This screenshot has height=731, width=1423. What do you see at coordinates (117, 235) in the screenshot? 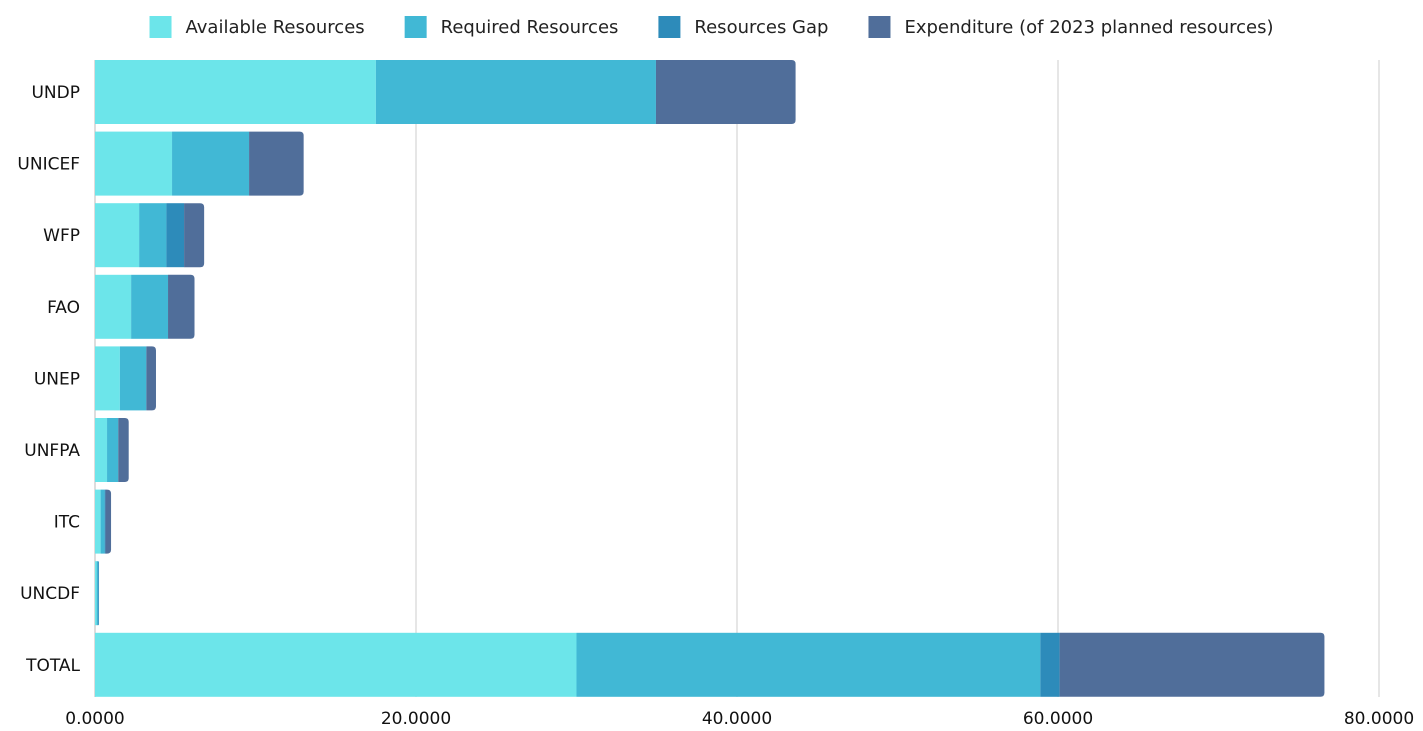
I see `bar-segment-wfp-available-resources` at bounding box center [117, 235].